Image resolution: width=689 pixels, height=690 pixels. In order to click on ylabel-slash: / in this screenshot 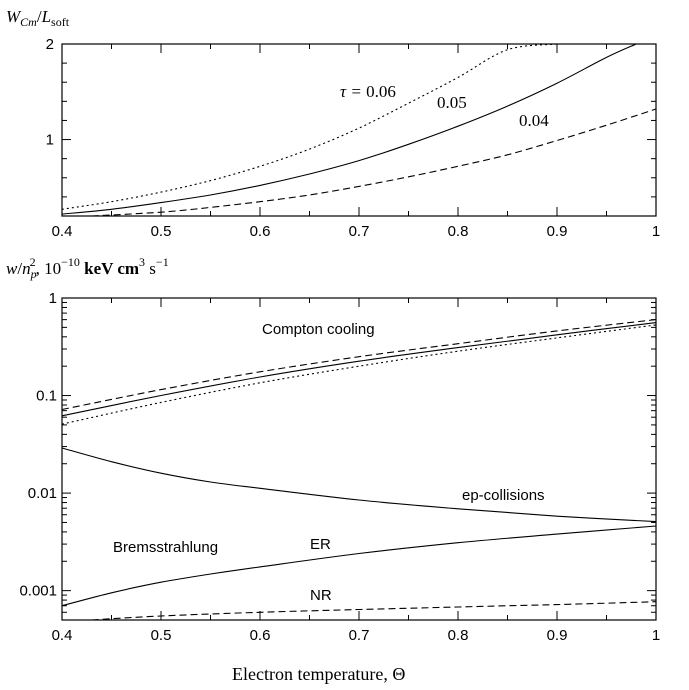, I will do `click(39, 16)`.